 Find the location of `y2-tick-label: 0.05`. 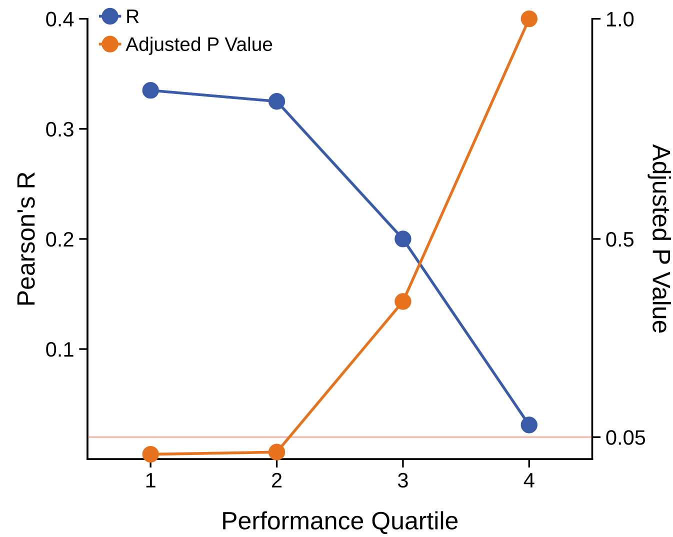

y2-tick-label: 0.05 is located at coordinates (626, 437).